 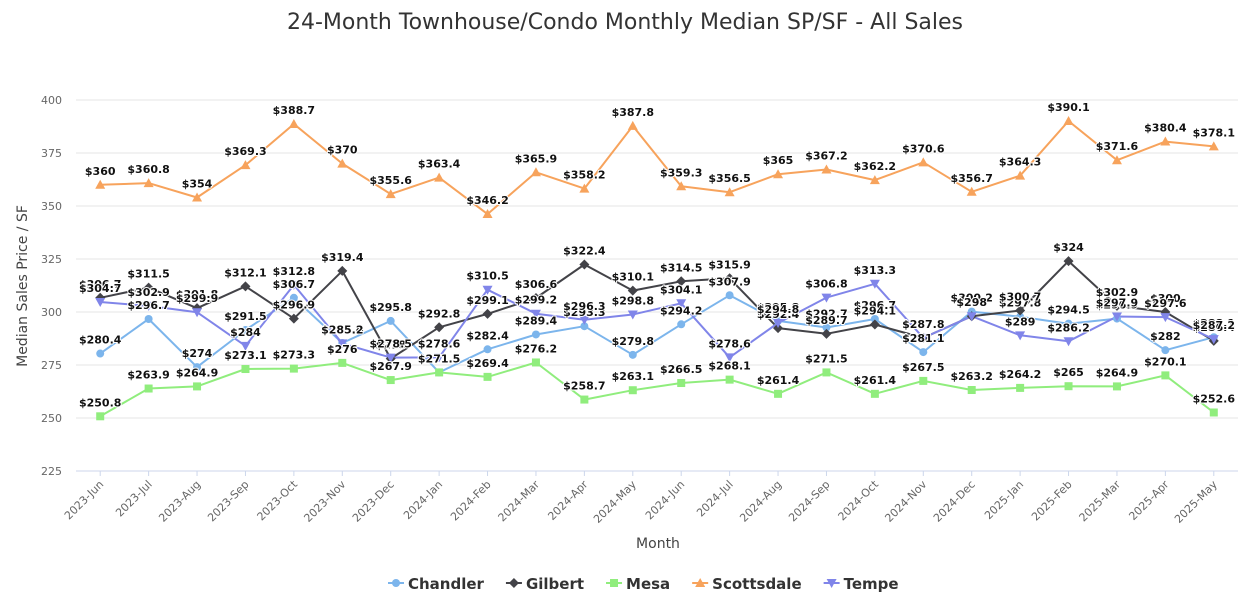 I want to click on legend-item-mesa: Mesa, so click(x=638, y=584).